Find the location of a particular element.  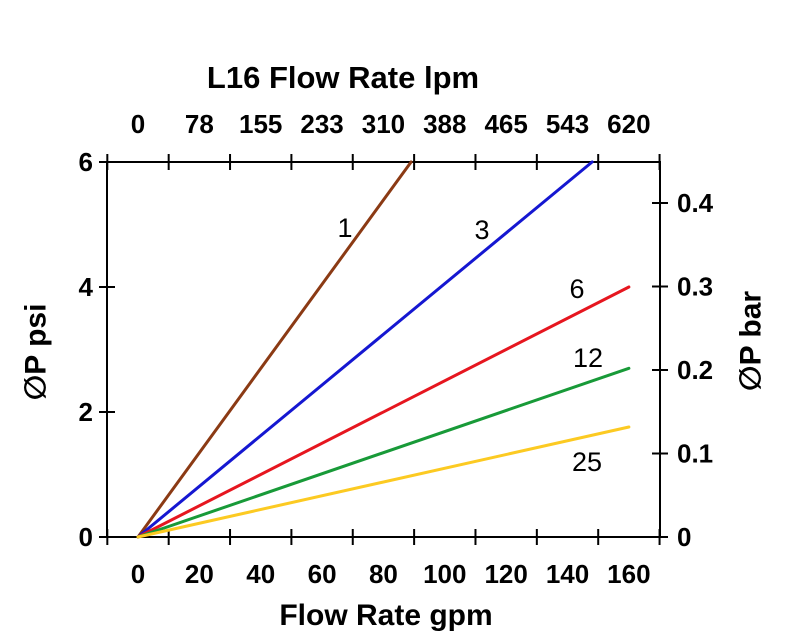

series-25-line is located at coordinates (383, 482).